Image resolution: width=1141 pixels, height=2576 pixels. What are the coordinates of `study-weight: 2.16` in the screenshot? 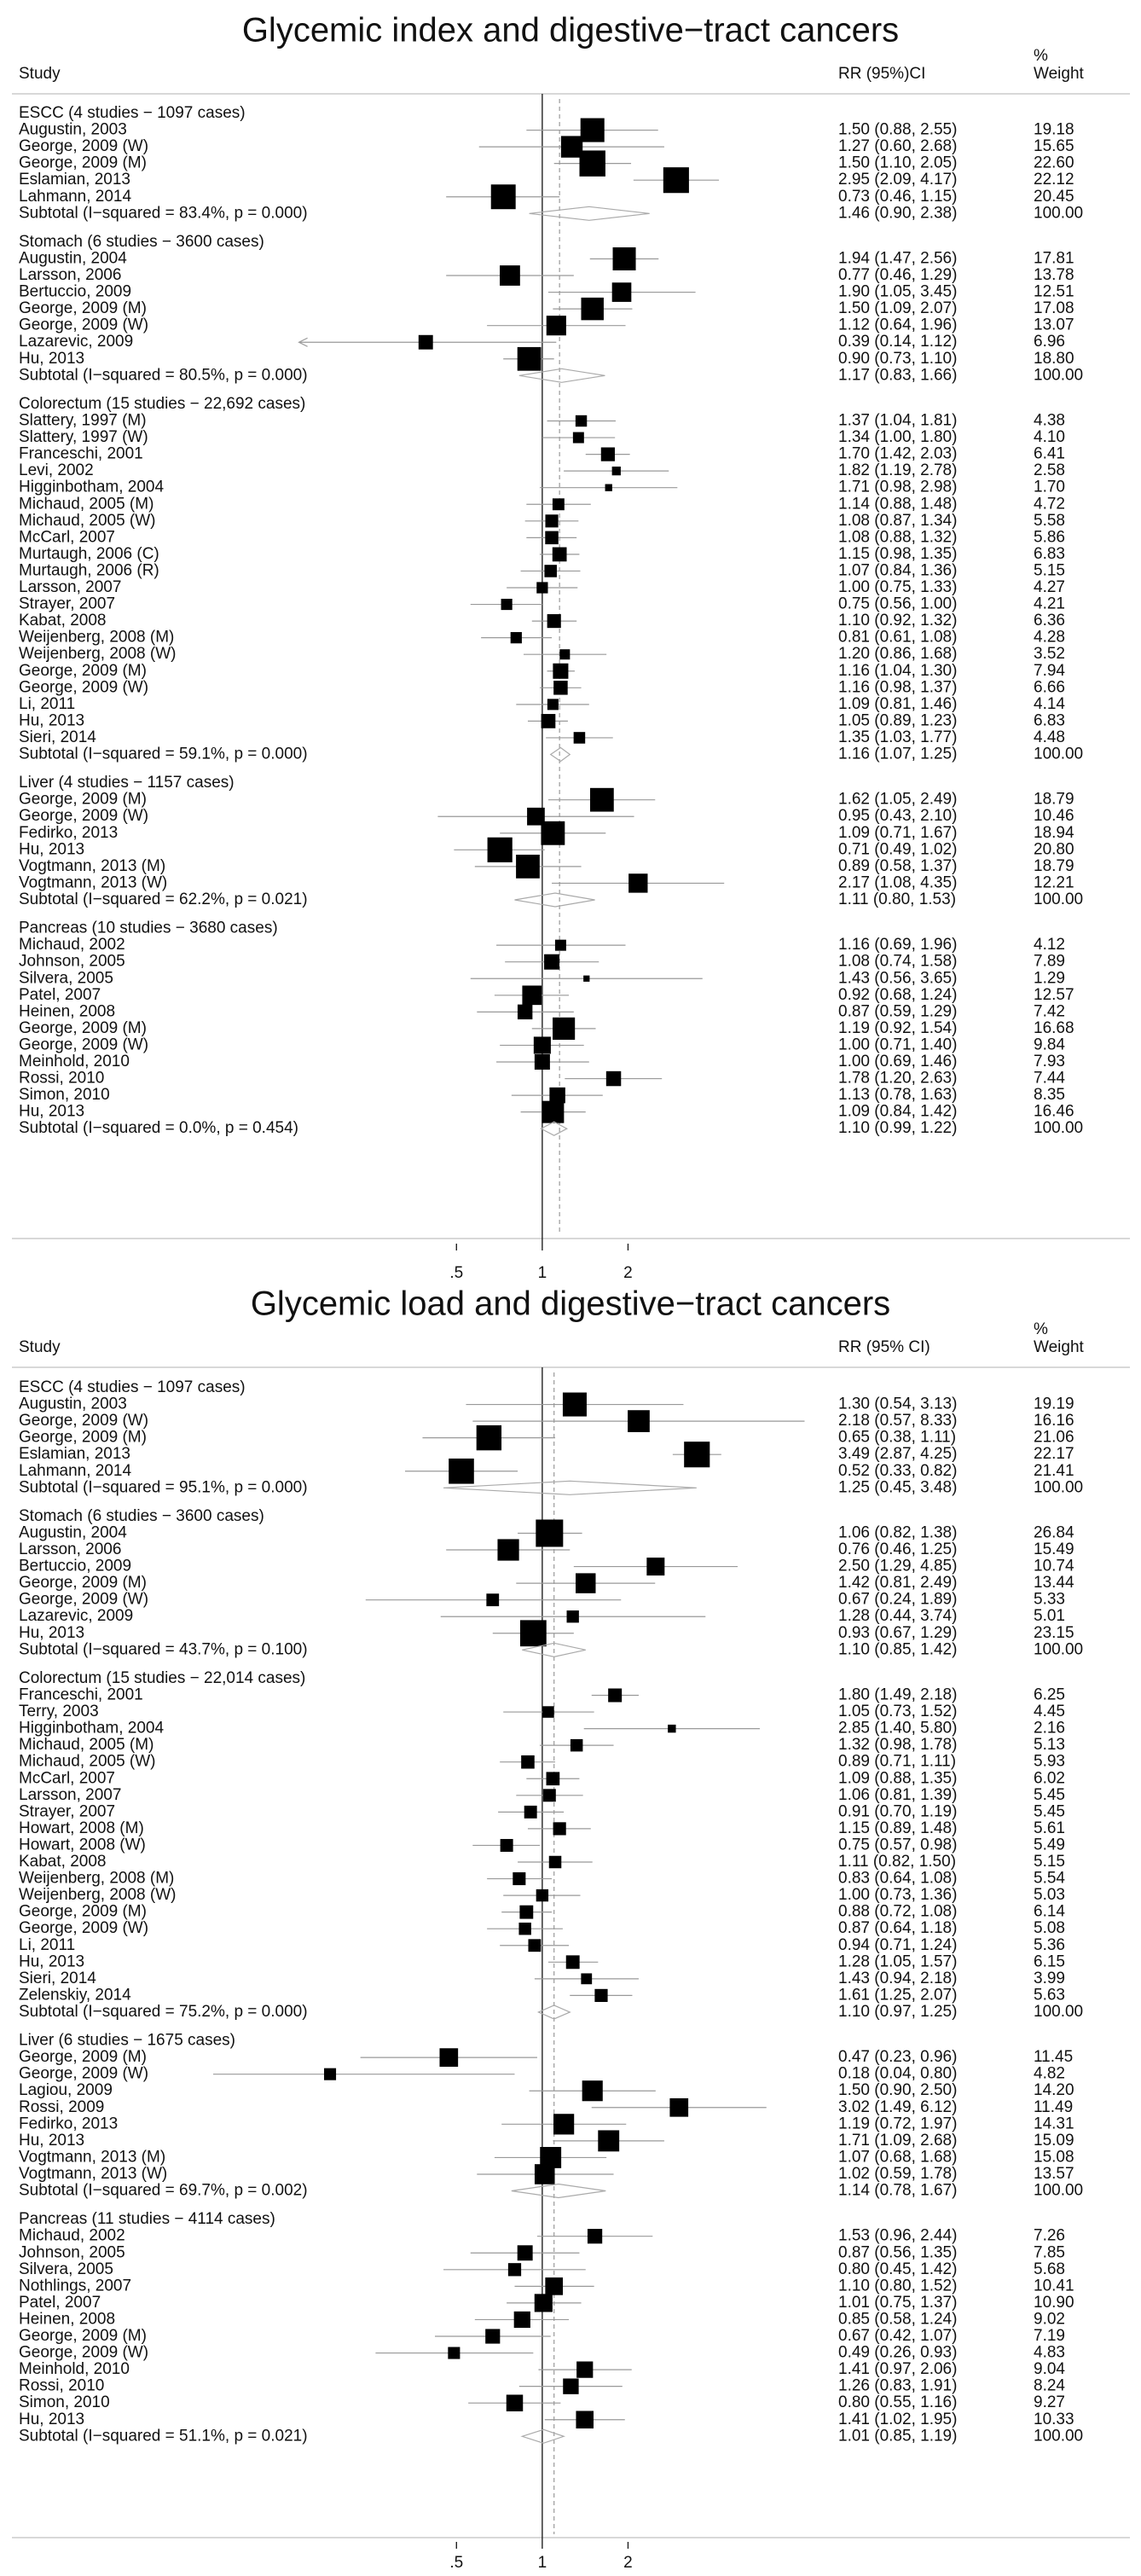 It's located at (1049, 1729).